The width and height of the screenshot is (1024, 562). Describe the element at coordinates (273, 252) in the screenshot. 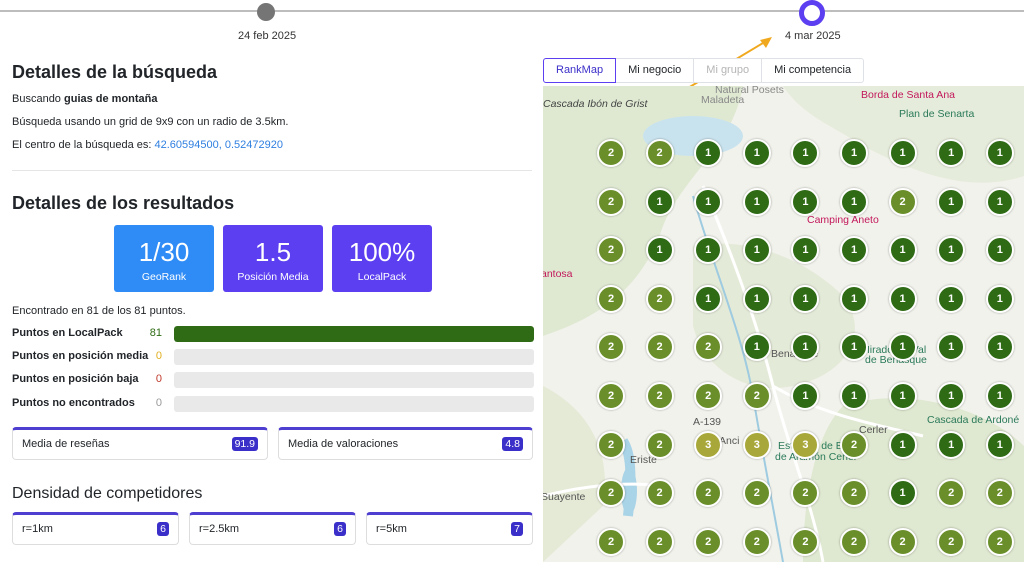

I see `stat-average-position-value: 1.5` at that location.